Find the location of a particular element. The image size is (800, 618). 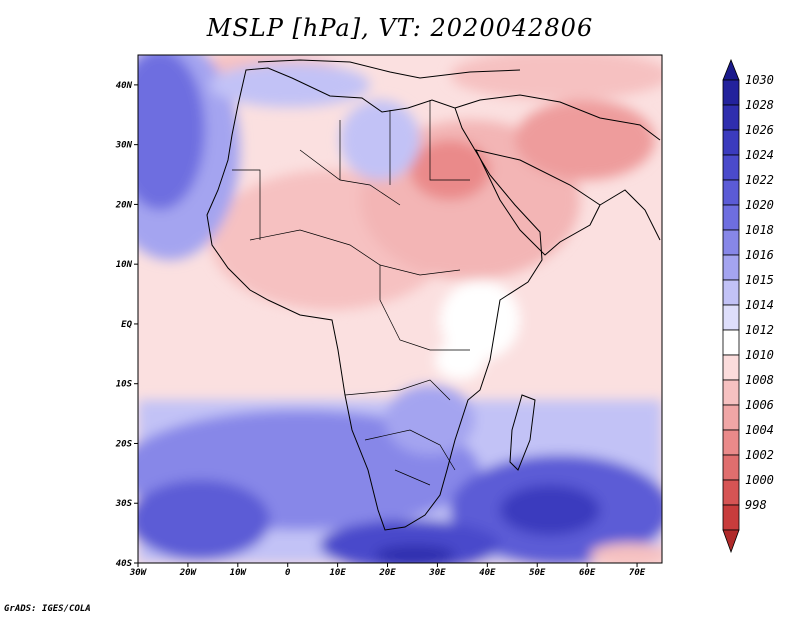

colorbar-label: 1002 is located at coordinates (759, 455).